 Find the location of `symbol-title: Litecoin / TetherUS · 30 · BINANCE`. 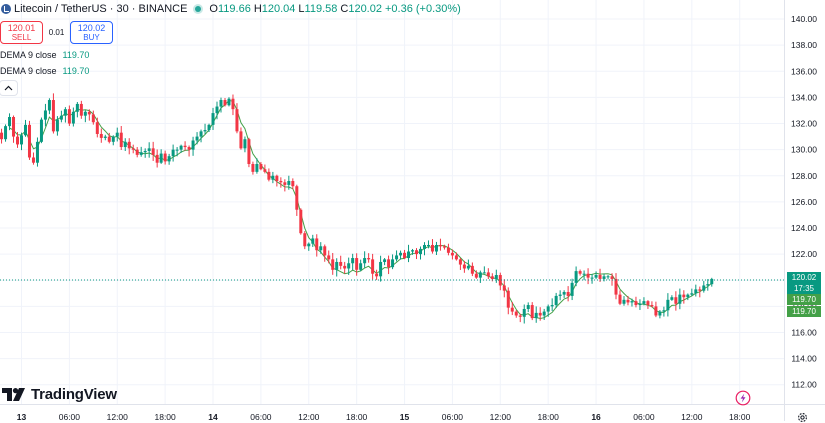

symbol-title: Litecoin / TetherUS · 30 · BINANCE is located at coordinates (101, 9).